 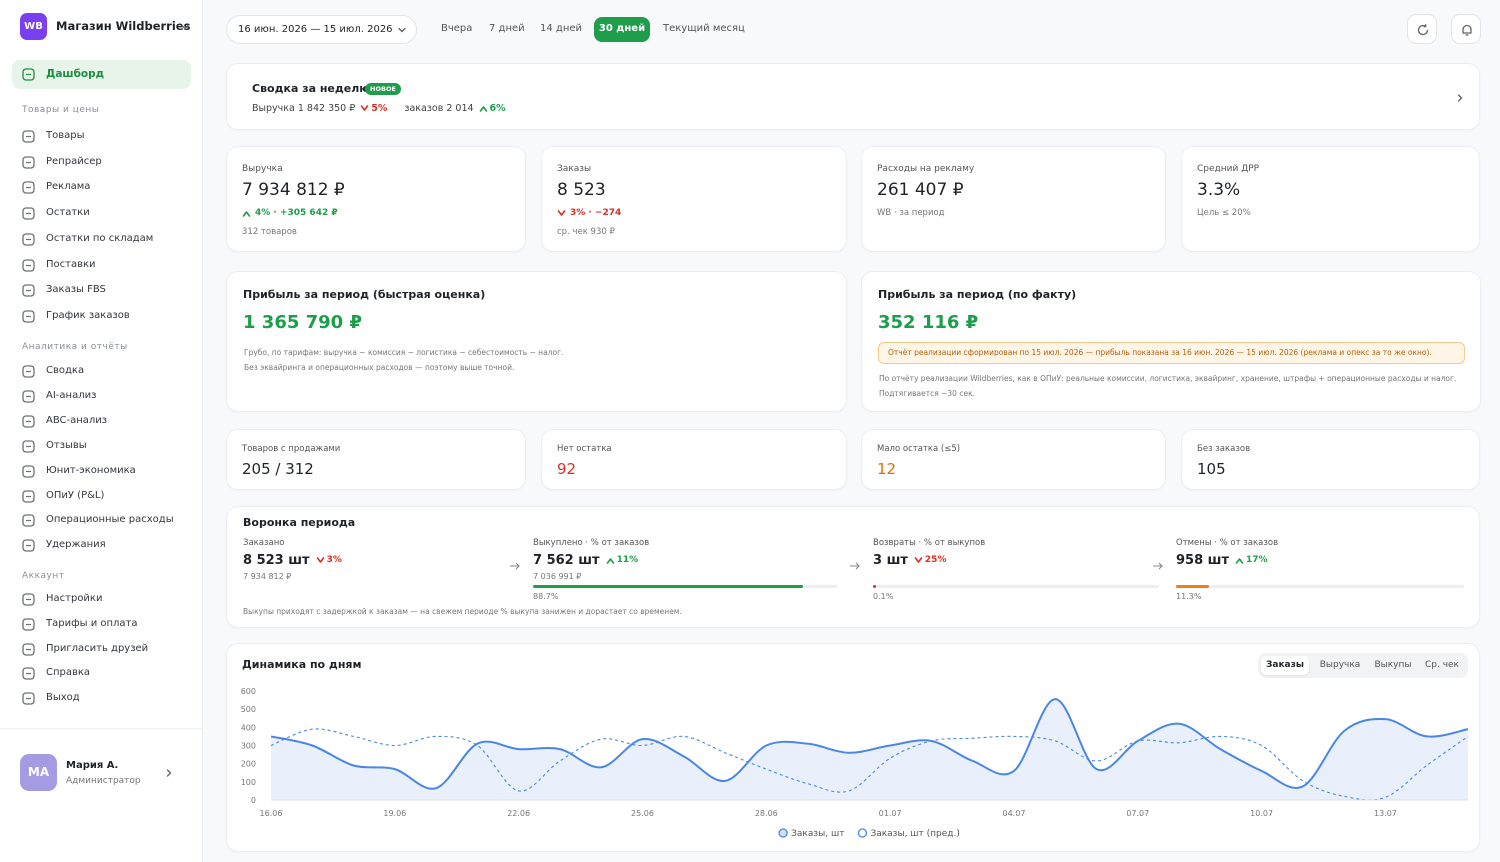 What do you see at coordinates (77, 420) in the screenshot?
I see `nav-item: ABC-анализ` at bounding box center [77, 420].